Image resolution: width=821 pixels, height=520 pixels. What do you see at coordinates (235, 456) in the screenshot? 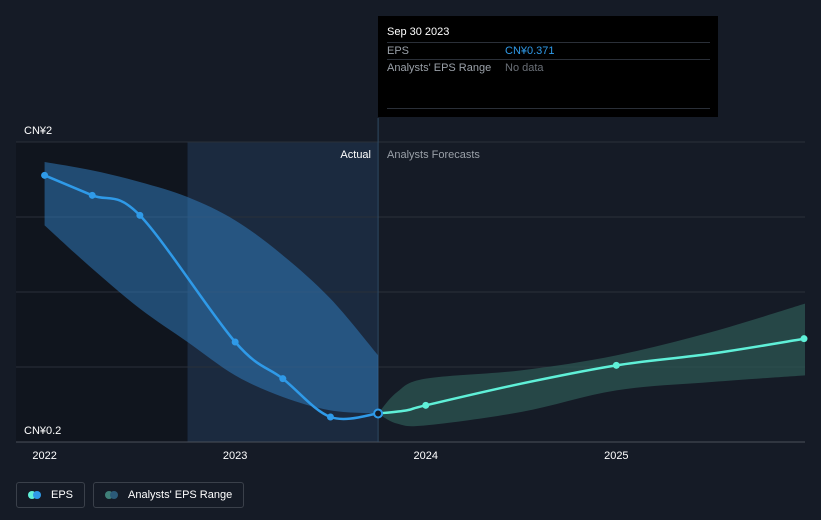
I see `x-tick-label: 2023` at bounding box center [235, 456].